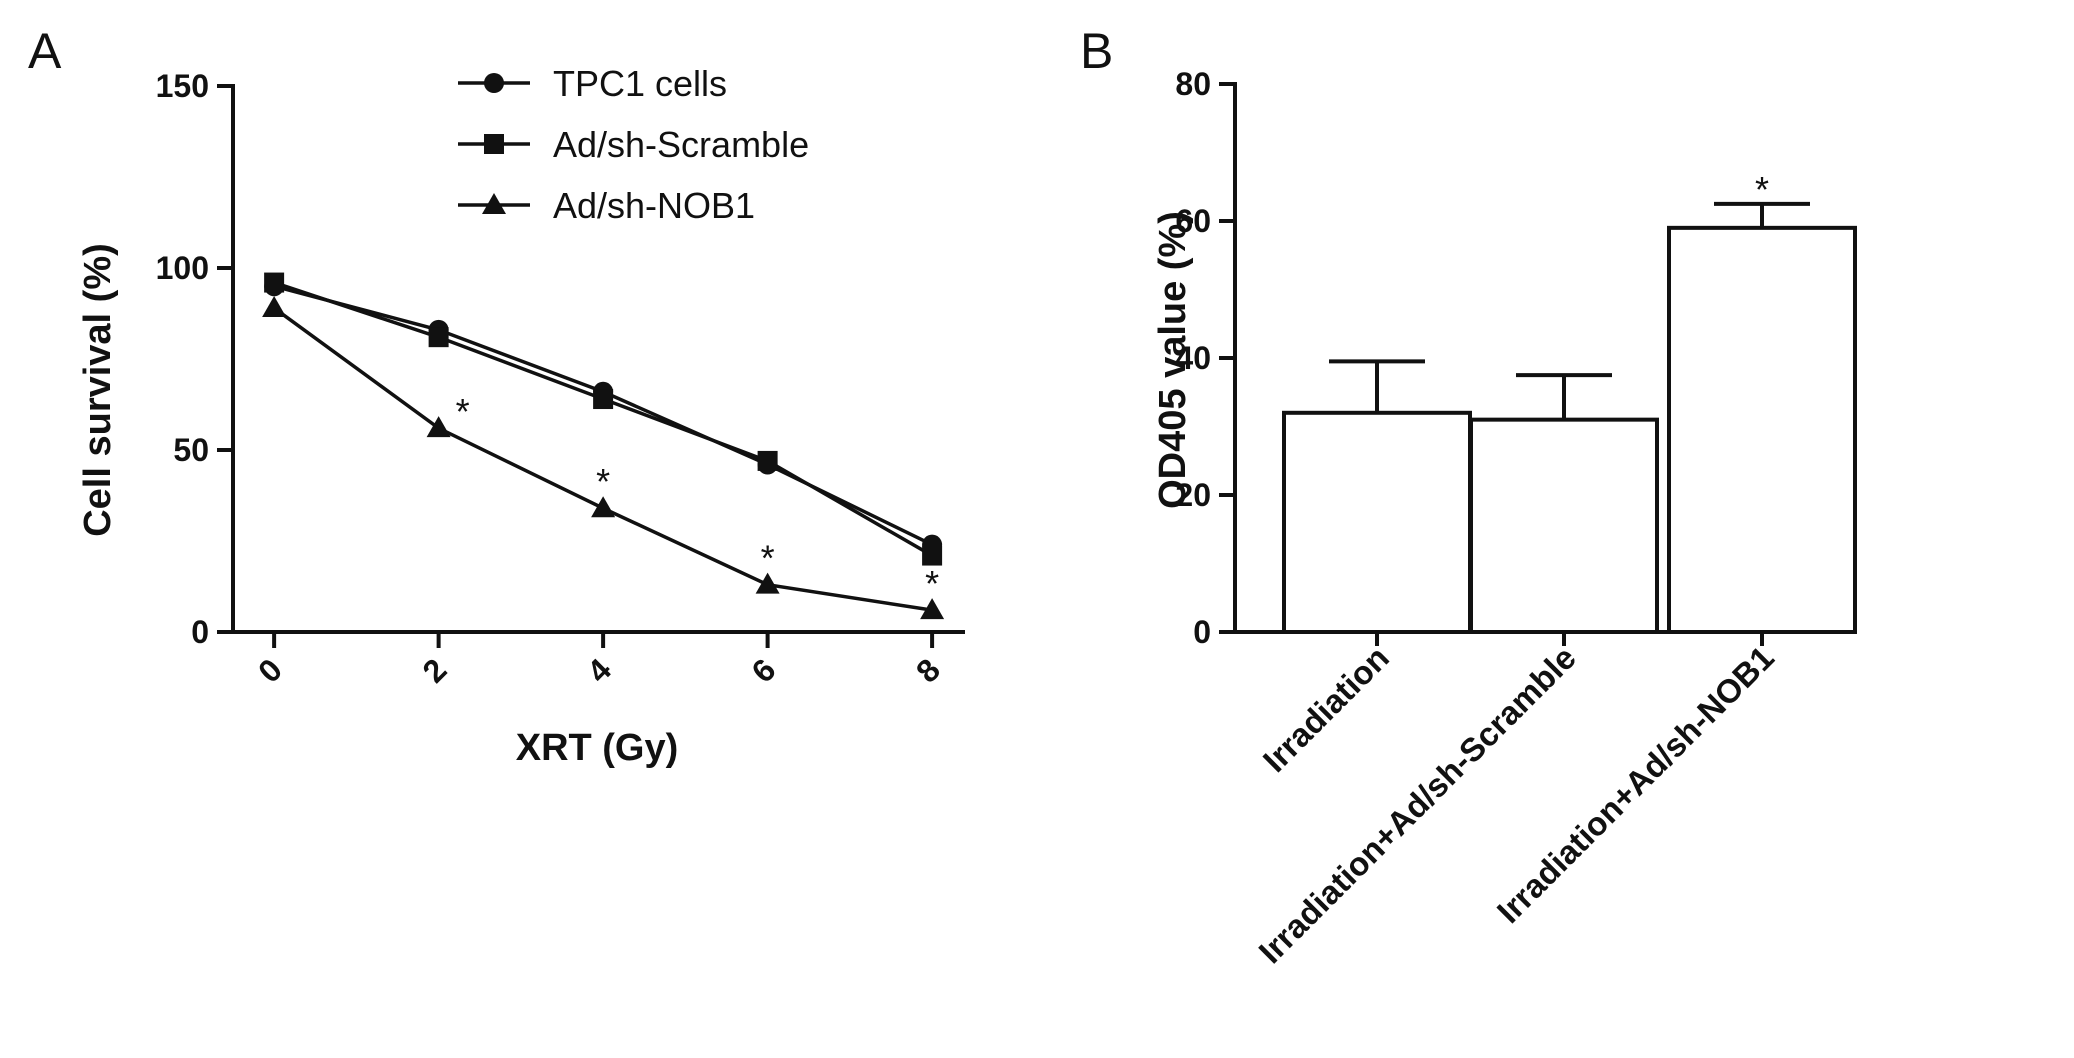 This screenshot has height=1058, width=2074. What do you see at coordinates (1417, 805) in the screenshot?
I see `category-label: Irradiation+Ad/sh-Scramble` at bounding box center [1417, 805].